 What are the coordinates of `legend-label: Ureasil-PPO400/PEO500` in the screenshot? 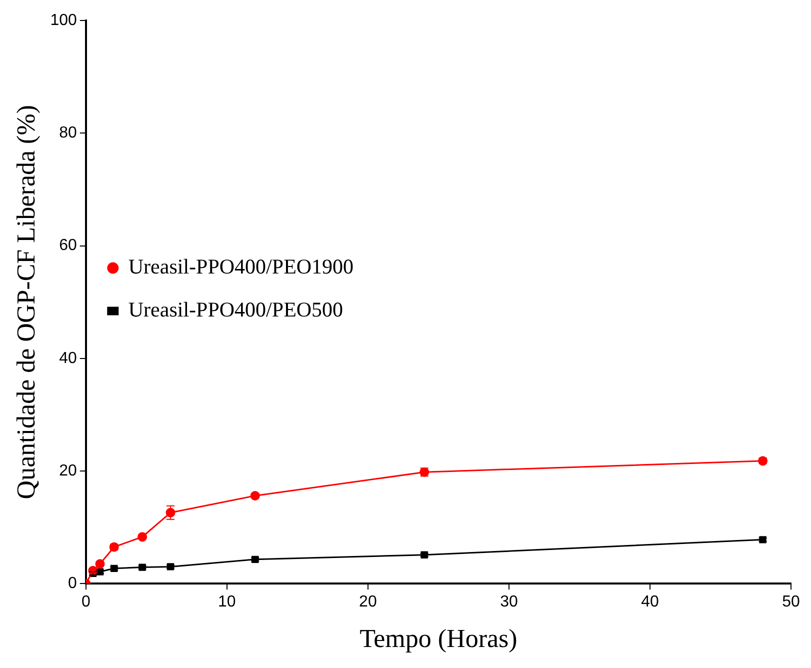 It's located at (236, 310).